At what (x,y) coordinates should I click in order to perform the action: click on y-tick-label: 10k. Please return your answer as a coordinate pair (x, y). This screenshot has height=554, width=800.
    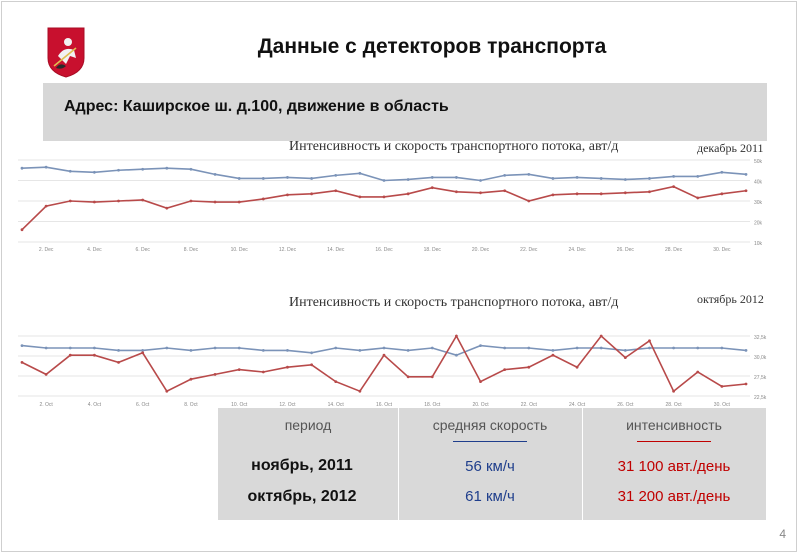
    Looking at the image, I should click on (758, 244).